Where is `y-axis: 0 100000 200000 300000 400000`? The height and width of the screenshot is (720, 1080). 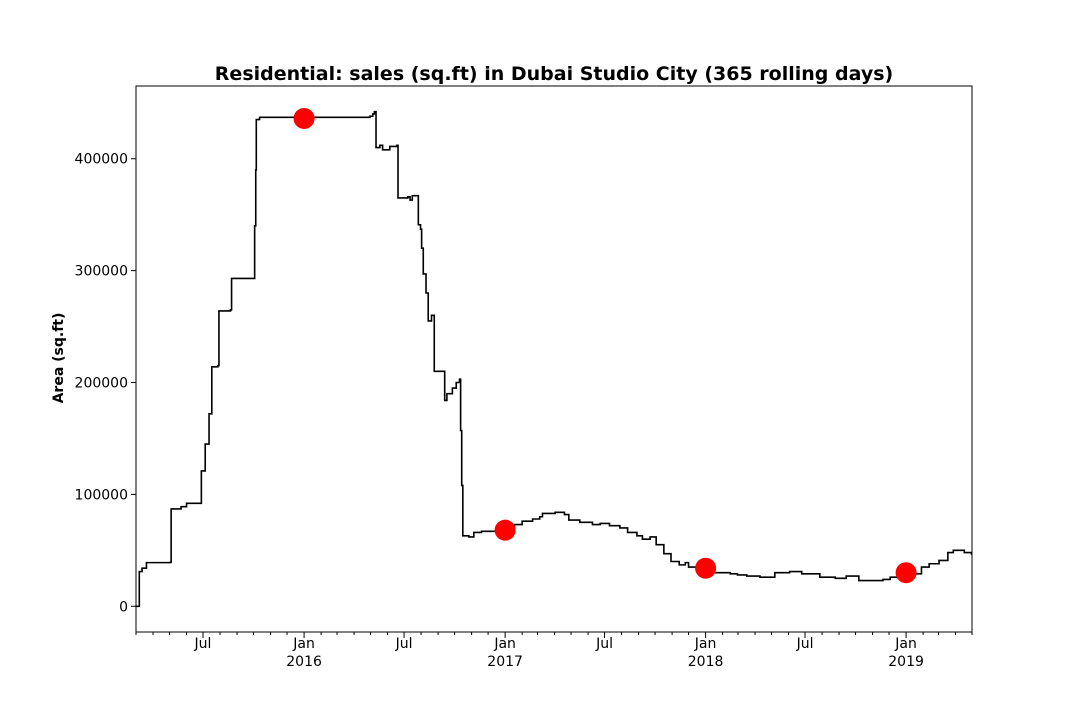
y-axis: 0 100000 200000 300000 400000 is located at coordinates (105, 383).